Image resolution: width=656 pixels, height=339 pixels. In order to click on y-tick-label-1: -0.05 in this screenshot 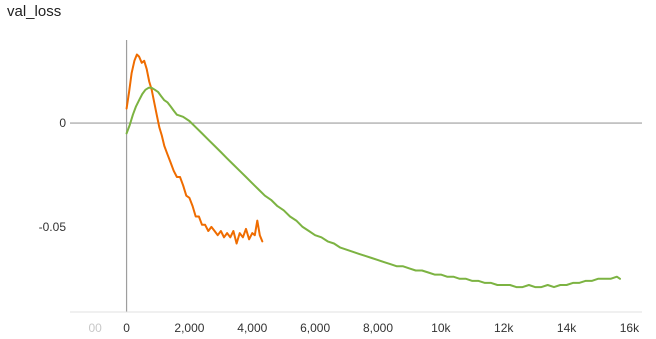, I will do `click(53, 227)`.